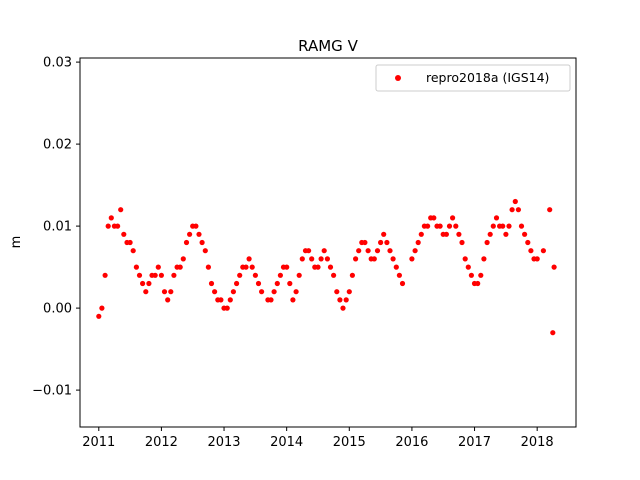  I want to click on y-tick-label: 0.02, so click(57, 145).